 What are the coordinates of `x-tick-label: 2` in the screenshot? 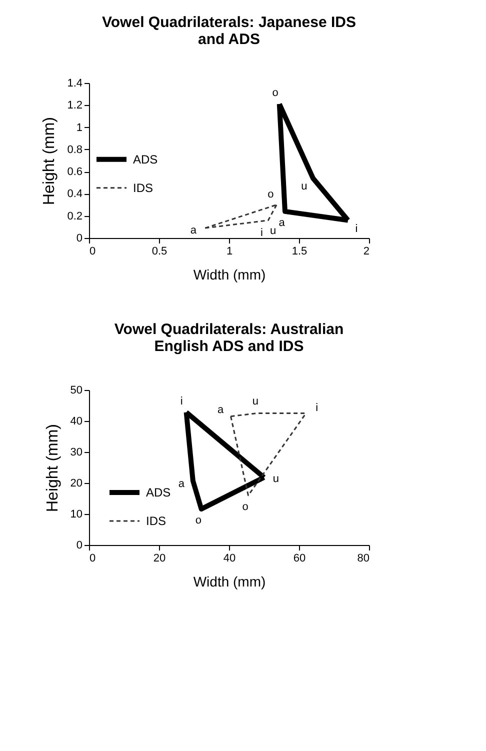 It's located at (366, 252).